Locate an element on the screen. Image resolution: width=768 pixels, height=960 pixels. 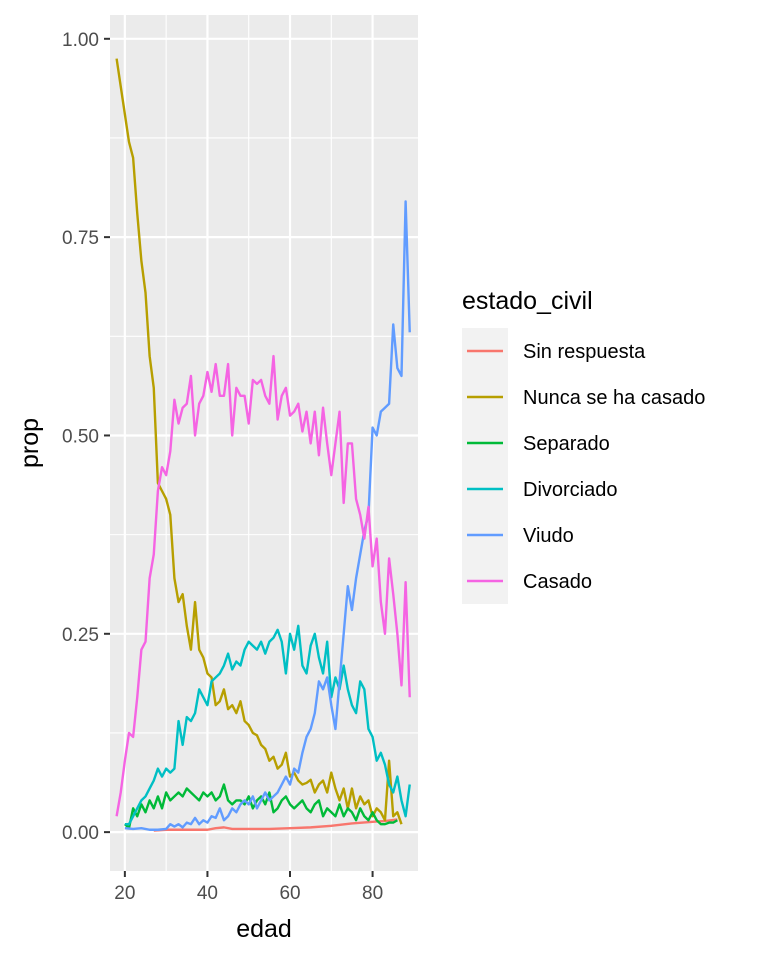
legend-label: Casado is located at coordinates (557, 582).